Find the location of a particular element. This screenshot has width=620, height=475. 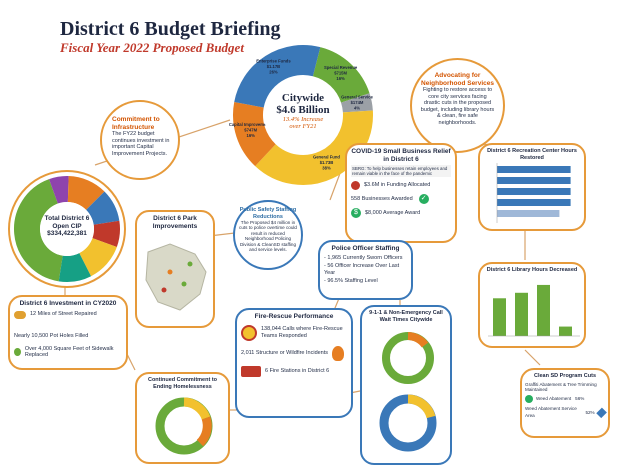

citywide-segment-label: $174M is located at coordinates (357, 102).